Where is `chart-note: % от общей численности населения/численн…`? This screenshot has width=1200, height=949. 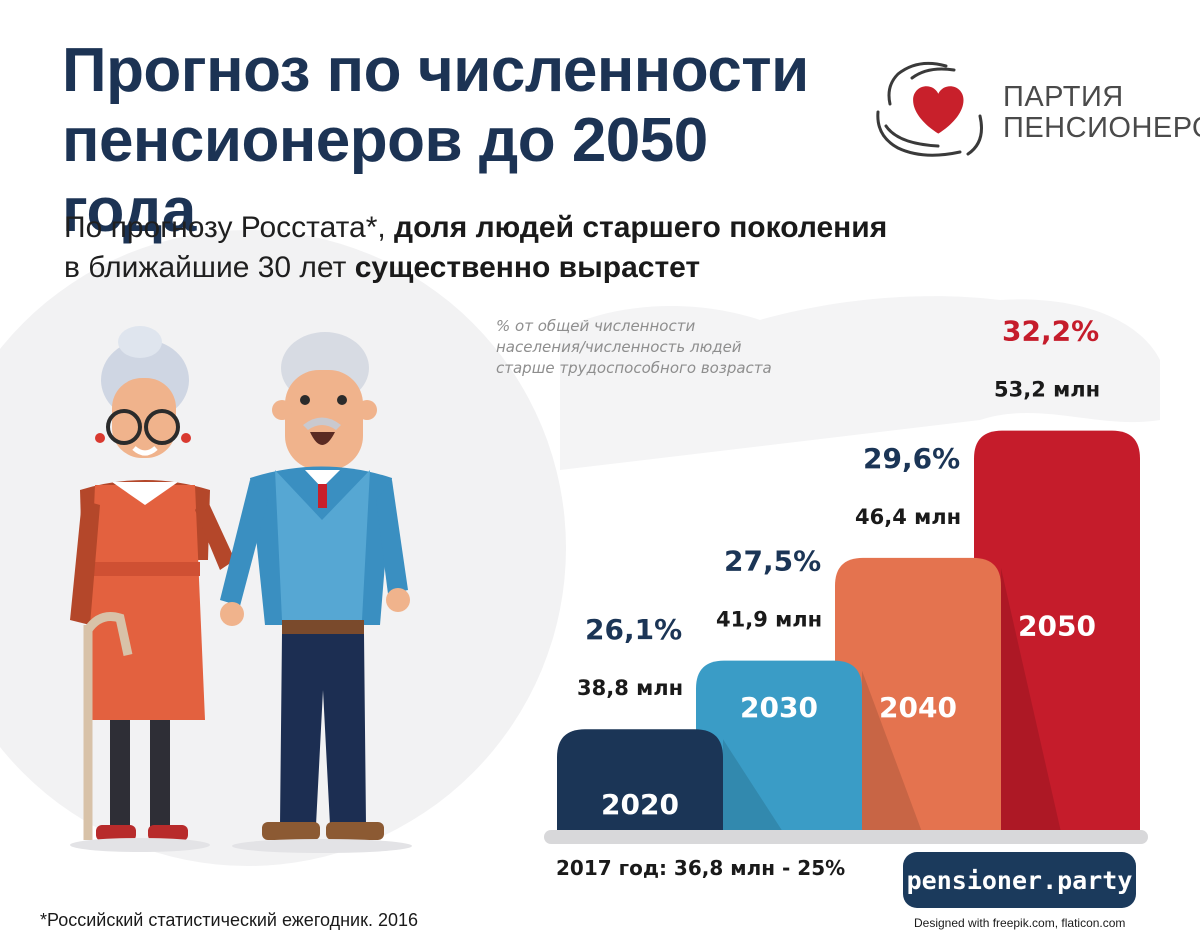 chart-note: % от общей численности населения/численн… is located at coordinates (646, 347).